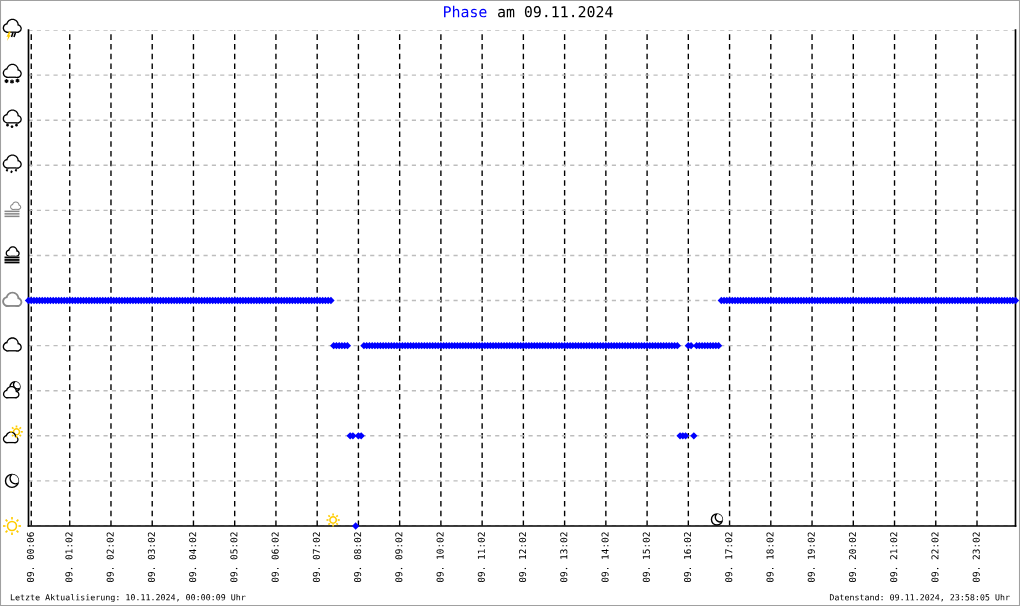 The height and width of the screenshot is (606, 1020). What do you see at coordinates (275, 557) in the screenshot?
I see `x-tick-label: 09. 06:02` at bounding box center [275, 557].